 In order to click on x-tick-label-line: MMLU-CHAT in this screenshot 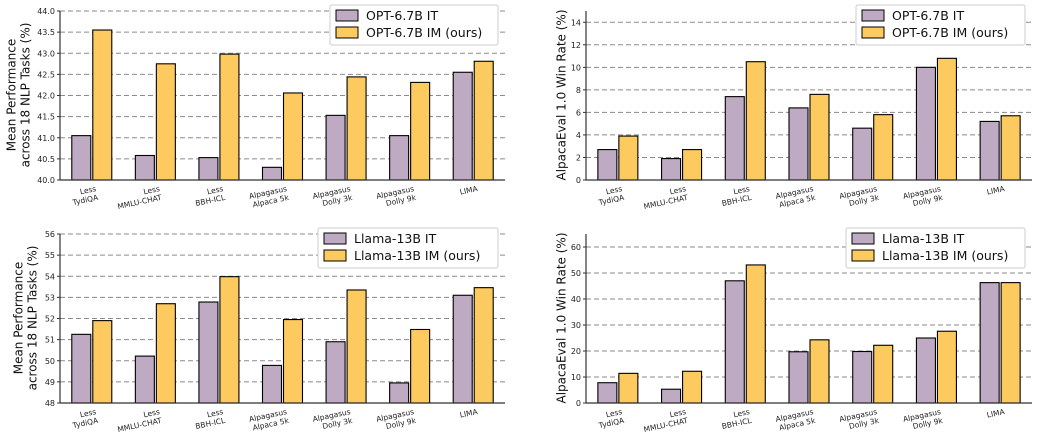, I will do `click(666, 425)`.